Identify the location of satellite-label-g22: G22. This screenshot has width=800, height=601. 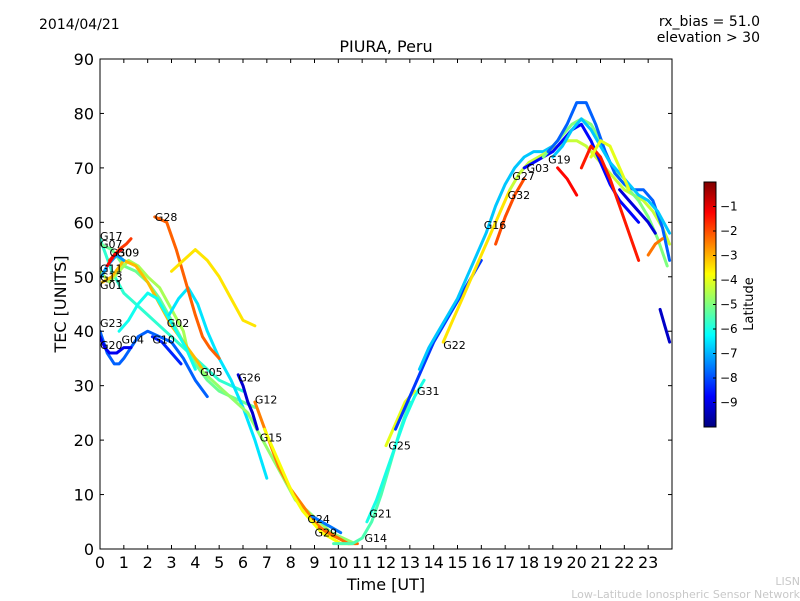
(454, 345).